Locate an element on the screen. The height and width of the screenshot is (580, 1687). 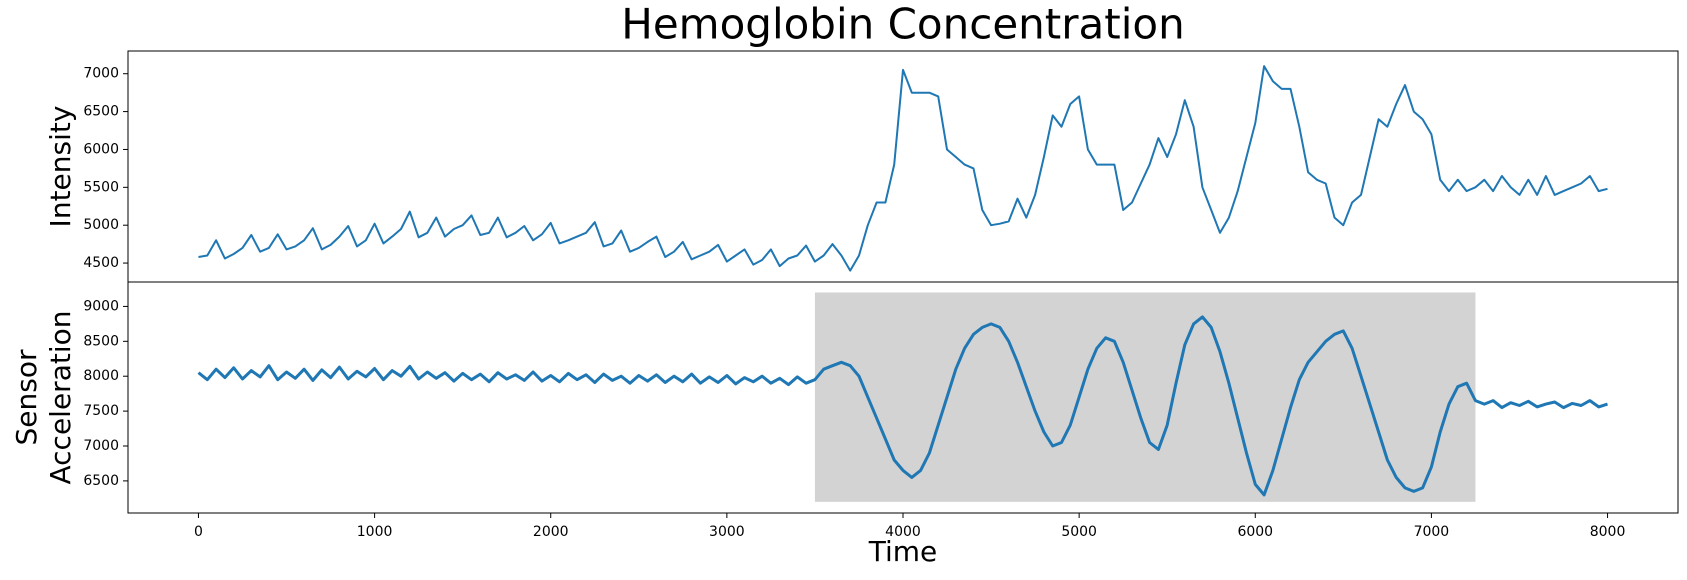
y-axis-label: Sensor is located at coordinates (26, 397).